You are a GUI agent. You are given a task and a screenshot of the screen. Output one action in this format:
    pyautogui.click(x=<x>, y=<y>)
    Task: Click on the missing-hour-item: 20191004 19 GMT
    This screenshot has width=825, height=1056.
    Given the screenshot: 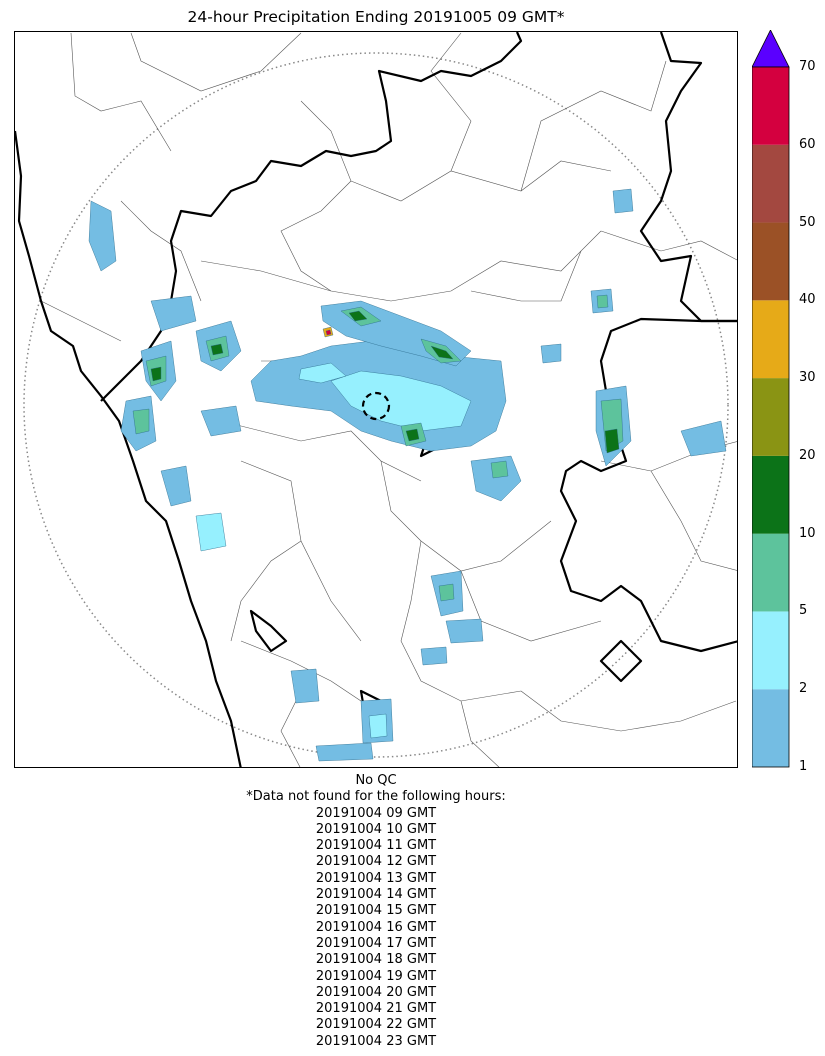 What is the action you would take?
    pyautogui.click(x=376, y=976)
    